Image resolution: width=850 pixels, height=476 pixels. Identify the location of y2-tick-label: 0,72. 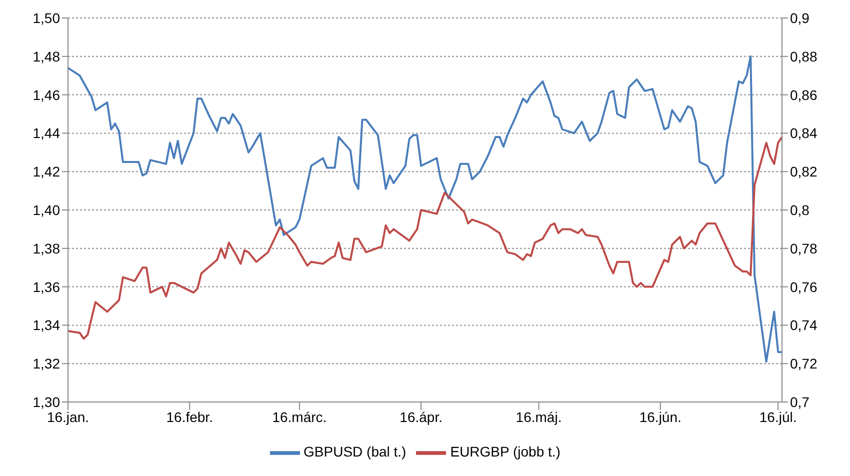
(804, 364).